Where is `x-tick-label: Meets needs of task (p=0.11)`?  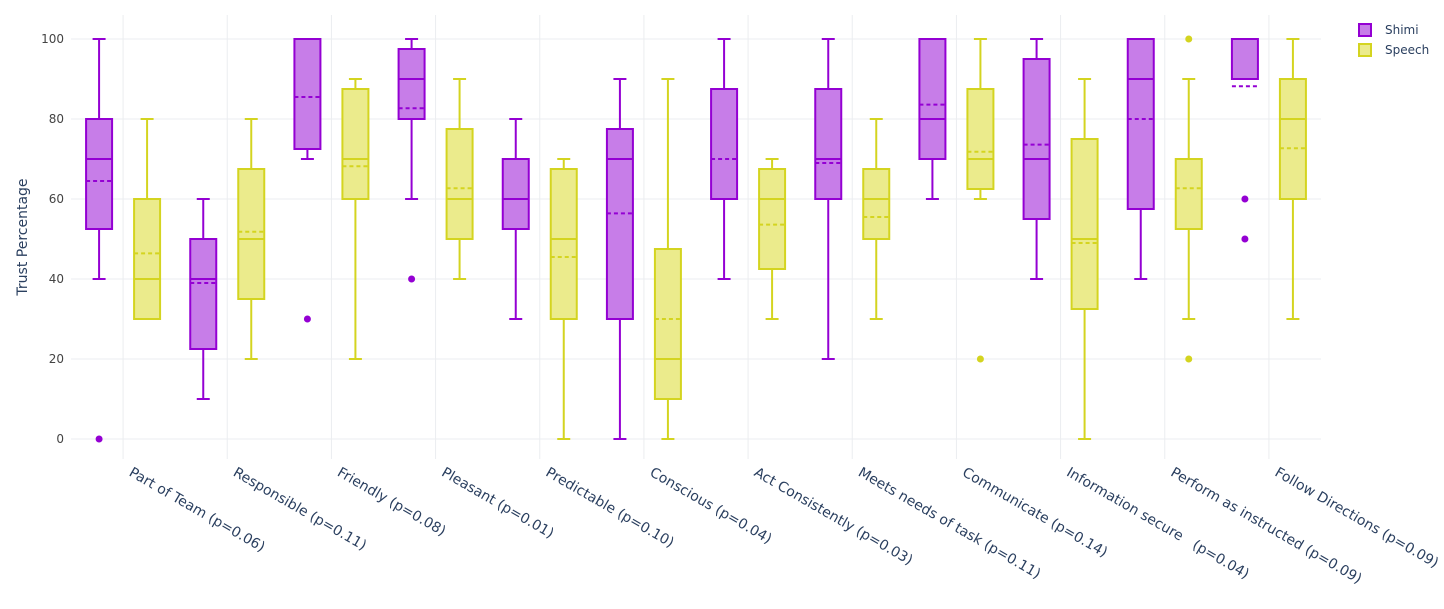 x-tick-label: Meets needs of task (p=0.11) is located at coordinates (949, 524).